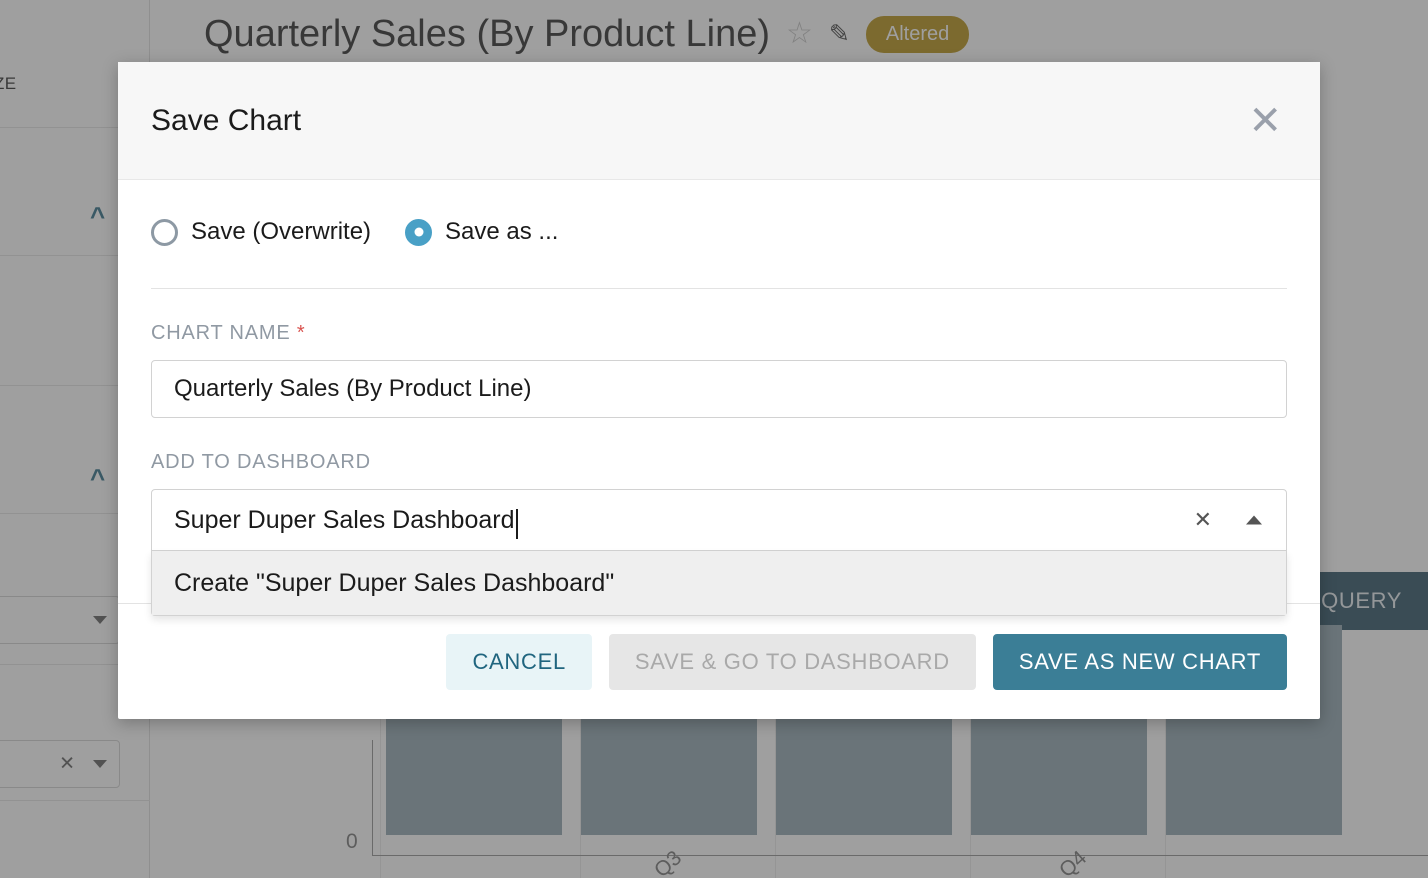  What do you see at coordinates (1265, 121) in the screenshot?
I see `close-icon: ✕` at bounding box center [1265, 121].